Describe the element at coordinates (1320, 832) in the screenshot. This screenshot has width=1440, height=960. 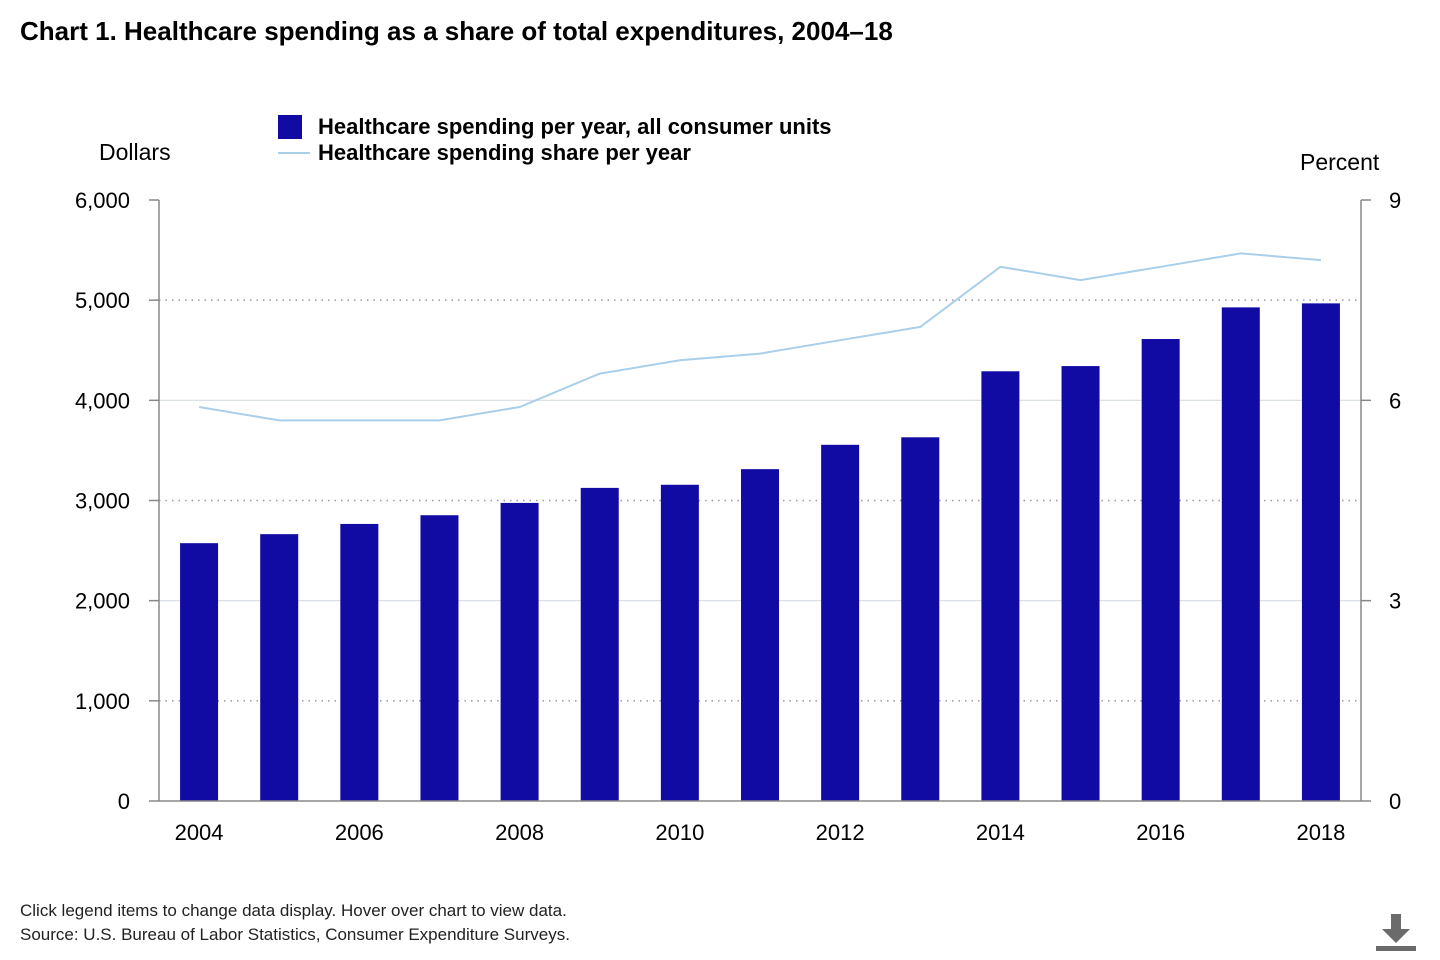
I see `x-tick-label: 2018` at that location.